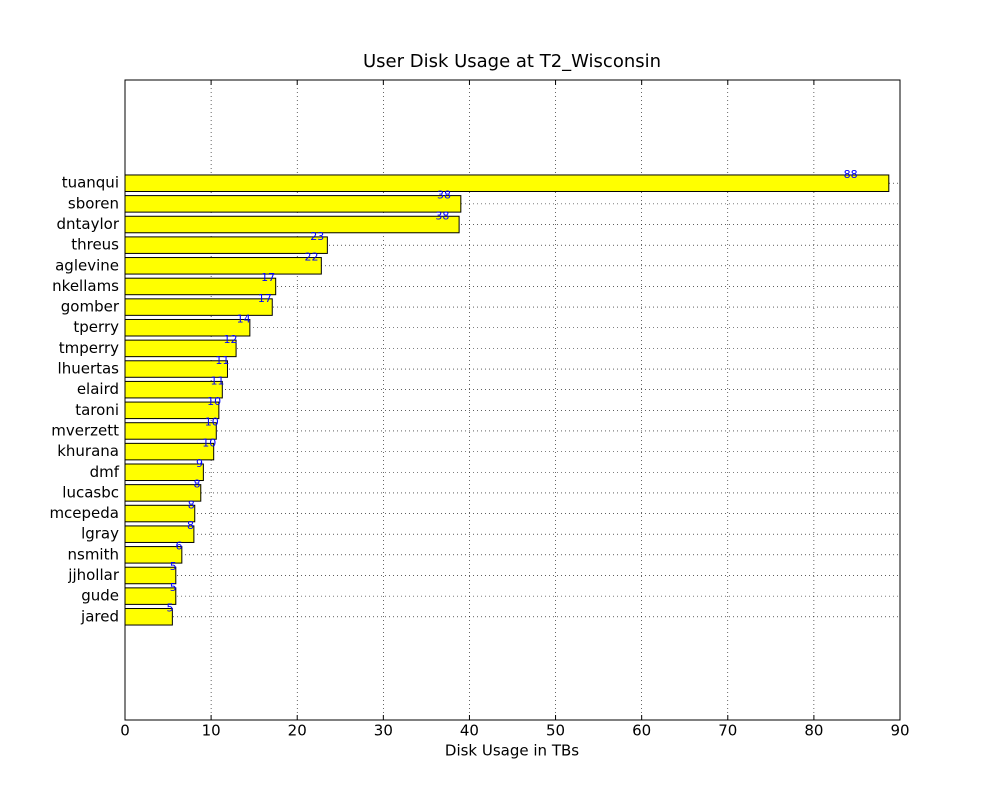 The image size is (1000, 804). Describe the element at coordinates (84, 513) in the screenshot. I see `y-tick-label: mcepeda` at that location.